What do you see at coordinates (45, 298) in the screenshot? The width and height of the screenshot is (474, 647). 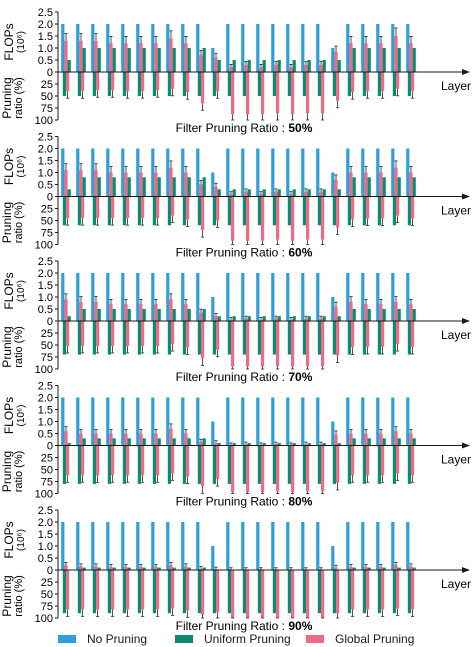 I see `y-tick-label: 1.0` at bounding box center [45, 298].